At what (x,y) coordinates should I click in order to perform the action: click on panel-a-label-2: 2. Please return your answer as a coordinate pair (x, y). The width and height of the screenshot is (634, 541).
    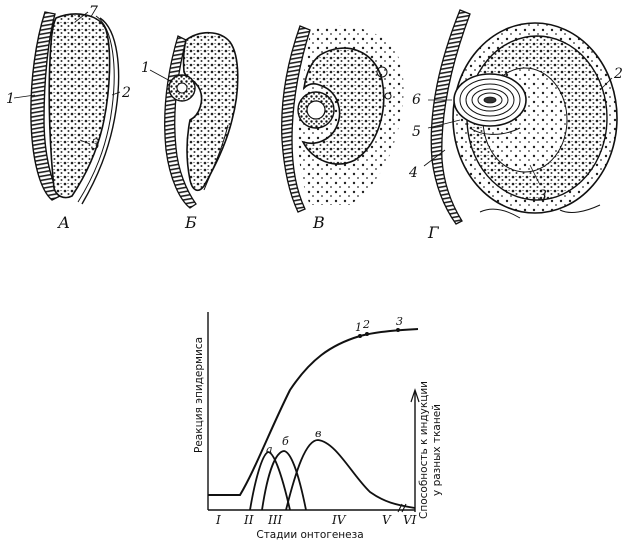
    Looking at the image, I should click on (126, 93).